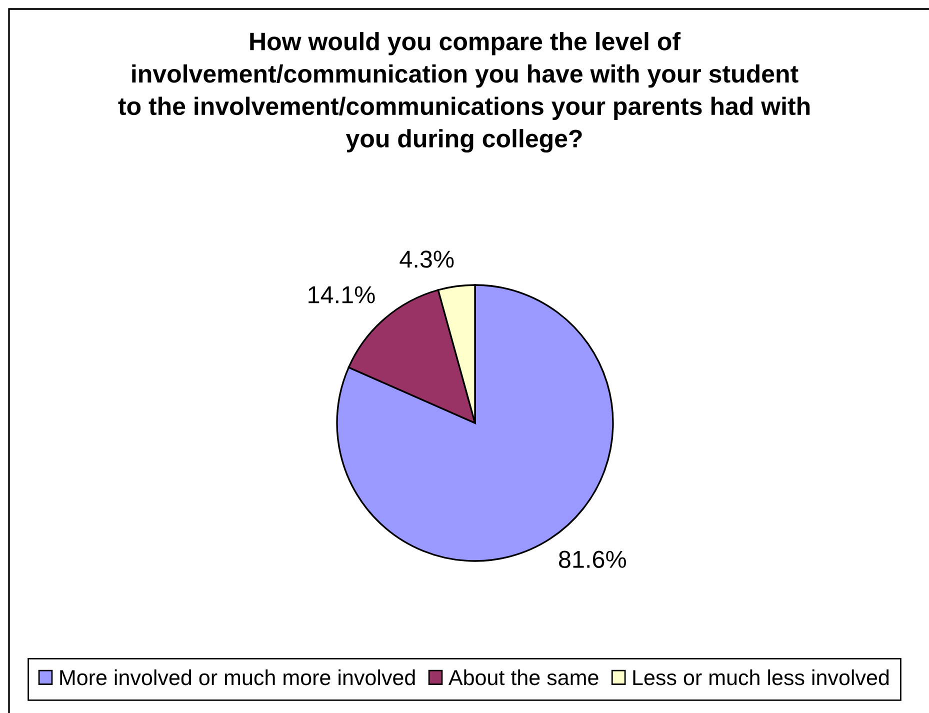  What do you see at coordinates (464, 92) in the screenshot?
I see `chart-title: How would you compare the level of involvement/communication you have with your student to the involvement/communications your parents had with you during college?` at bounding box center [464, 92].